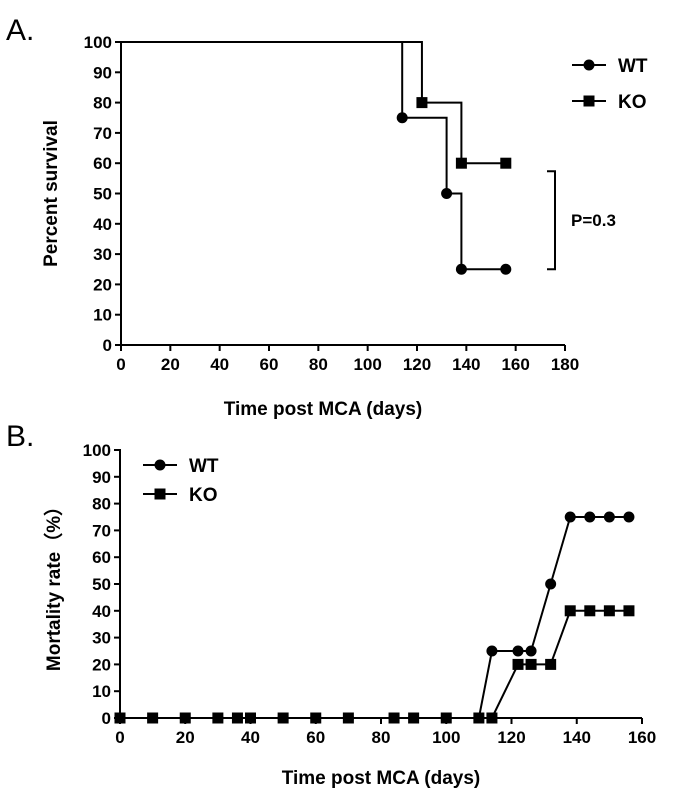  Describe the element at coordinates (20, 30) in the screenshot. I see `panel-label: A.` at that location.